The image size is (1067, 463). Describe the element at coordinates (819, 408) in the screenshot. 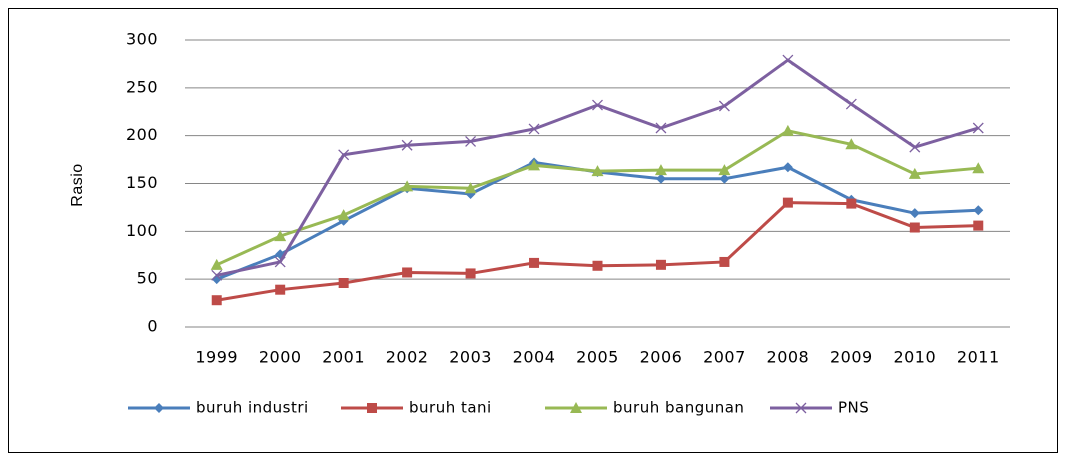

I see `legend-item: PNS` at that location.